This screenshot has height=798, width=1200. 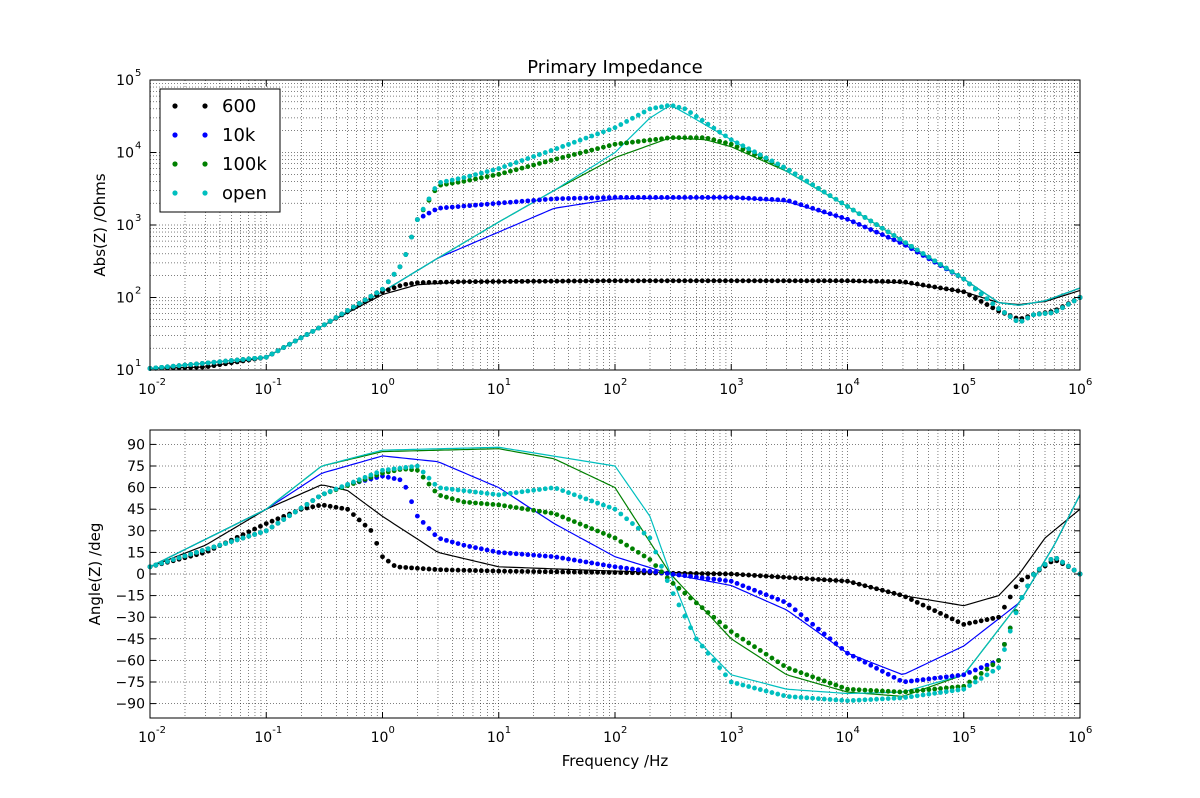 What do you see at coordinates (136, 532) in the screenshot?
I see `y-tick-label: 30` at bounding box center [136, 532].